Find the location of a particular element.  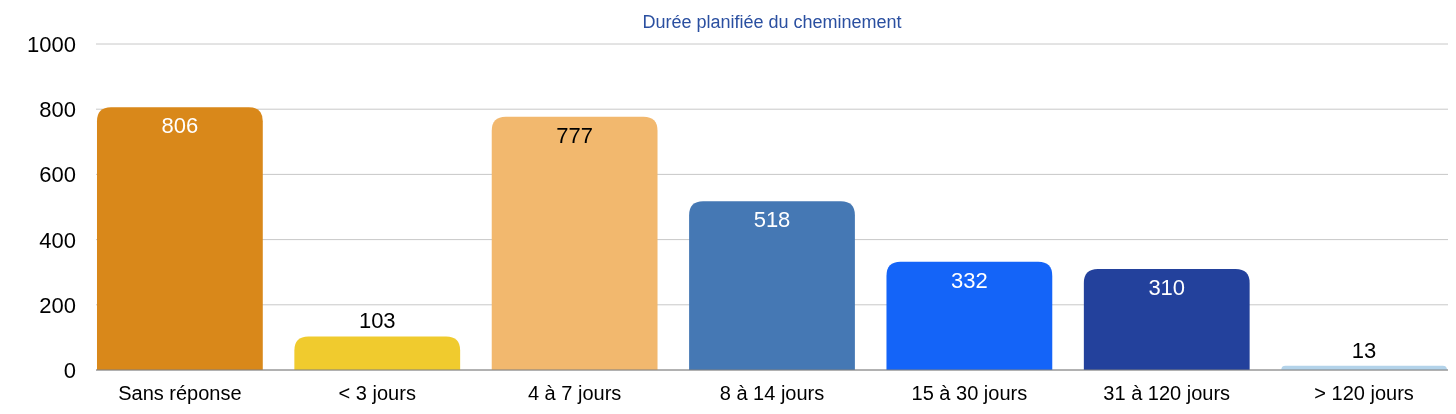

x-tick-label: < 3 jours is located at coordinates (377, 393).